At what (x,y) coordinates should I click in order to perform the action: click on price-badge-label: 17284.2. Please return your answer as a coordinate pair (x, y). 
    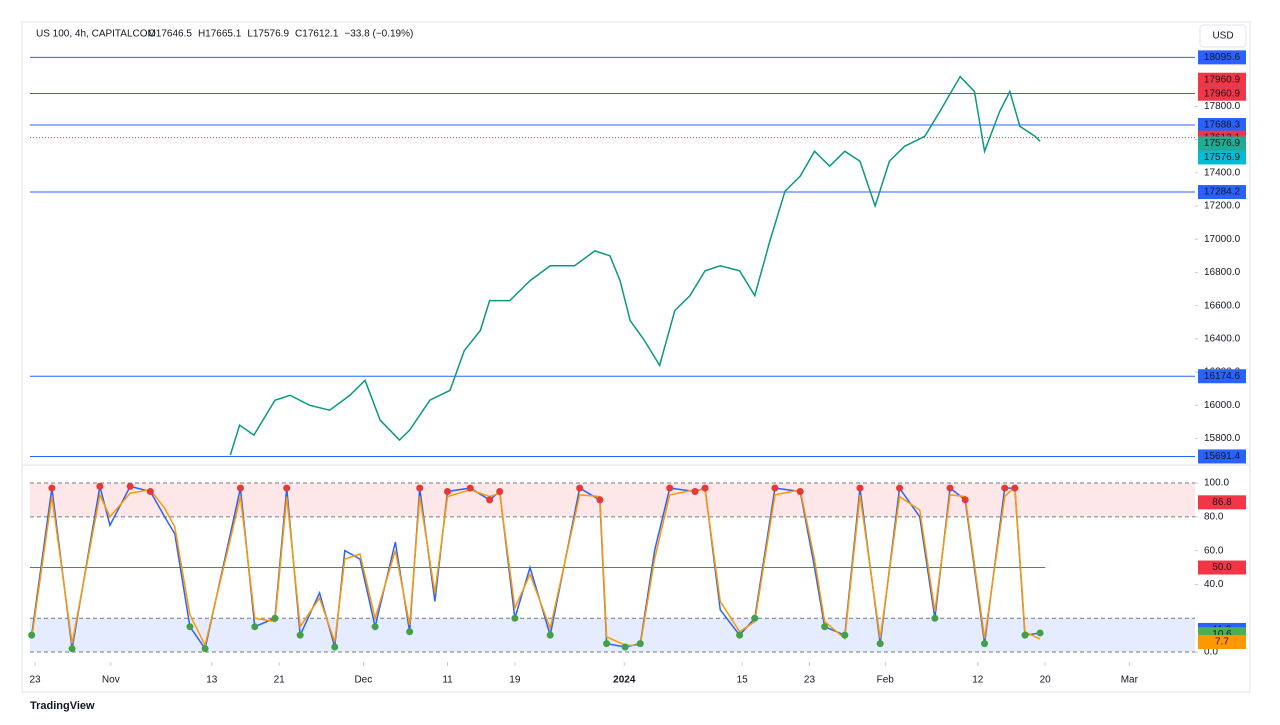
    Looking at the image, I should click on (1222, 192).